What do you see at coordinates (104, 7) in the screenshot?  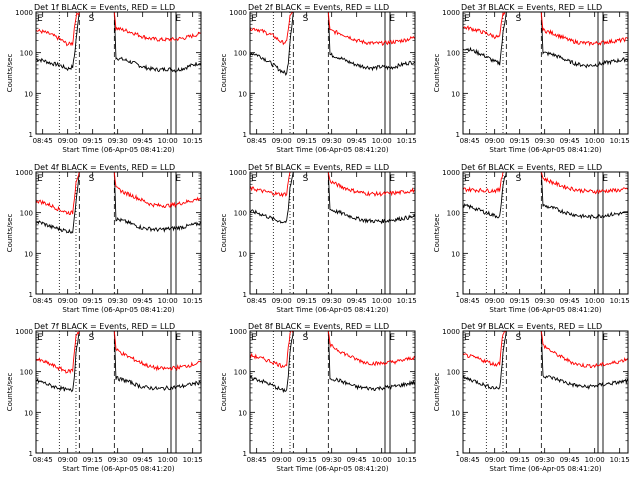 I see `panel-title: Det 1f BLACK = Events, RED = LLD` at bounding box center [104, 7].